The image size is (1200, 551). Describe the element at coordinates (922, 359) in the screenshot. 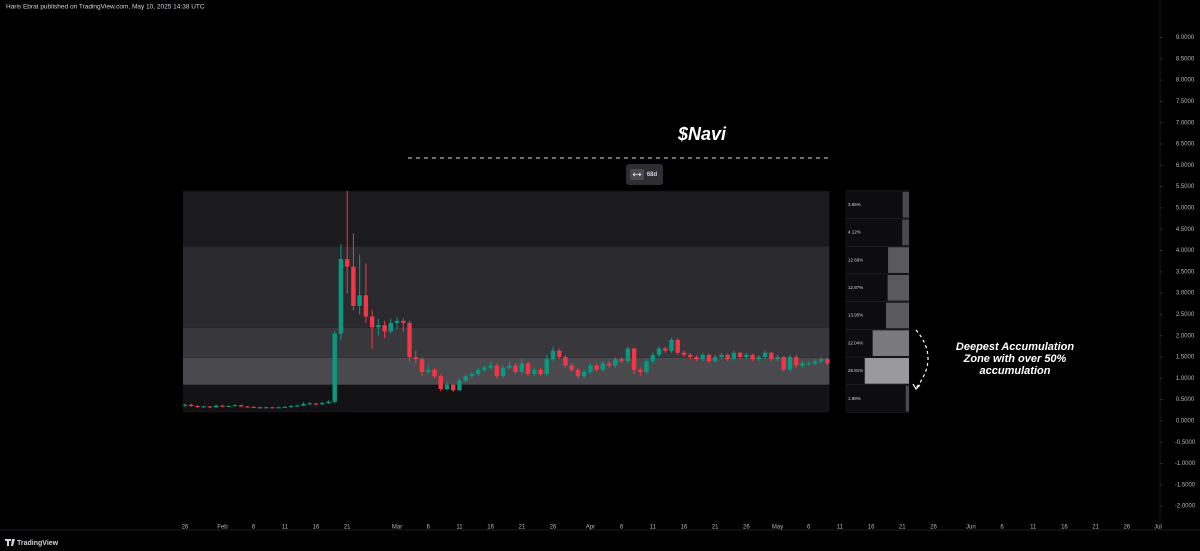

I see `annotation-bracket` at that location.